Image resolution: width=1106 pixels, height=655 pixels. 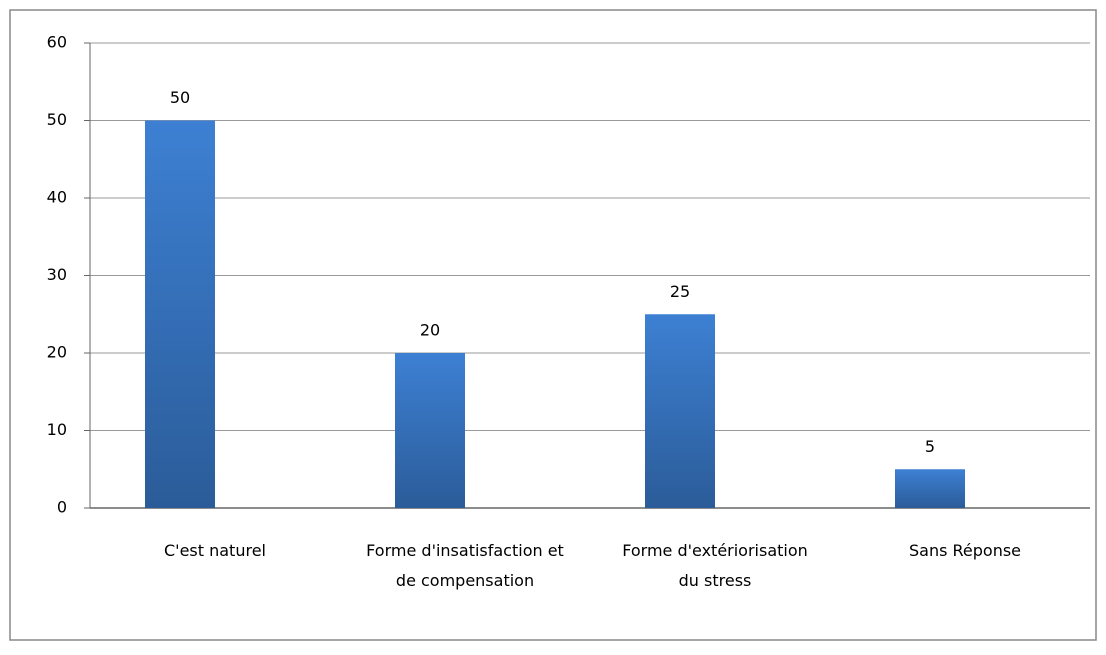 What do you see at coordinates (57, 119) in the screenshot?
I see `y-tick-label: 50` at bounding box center [57, 119].